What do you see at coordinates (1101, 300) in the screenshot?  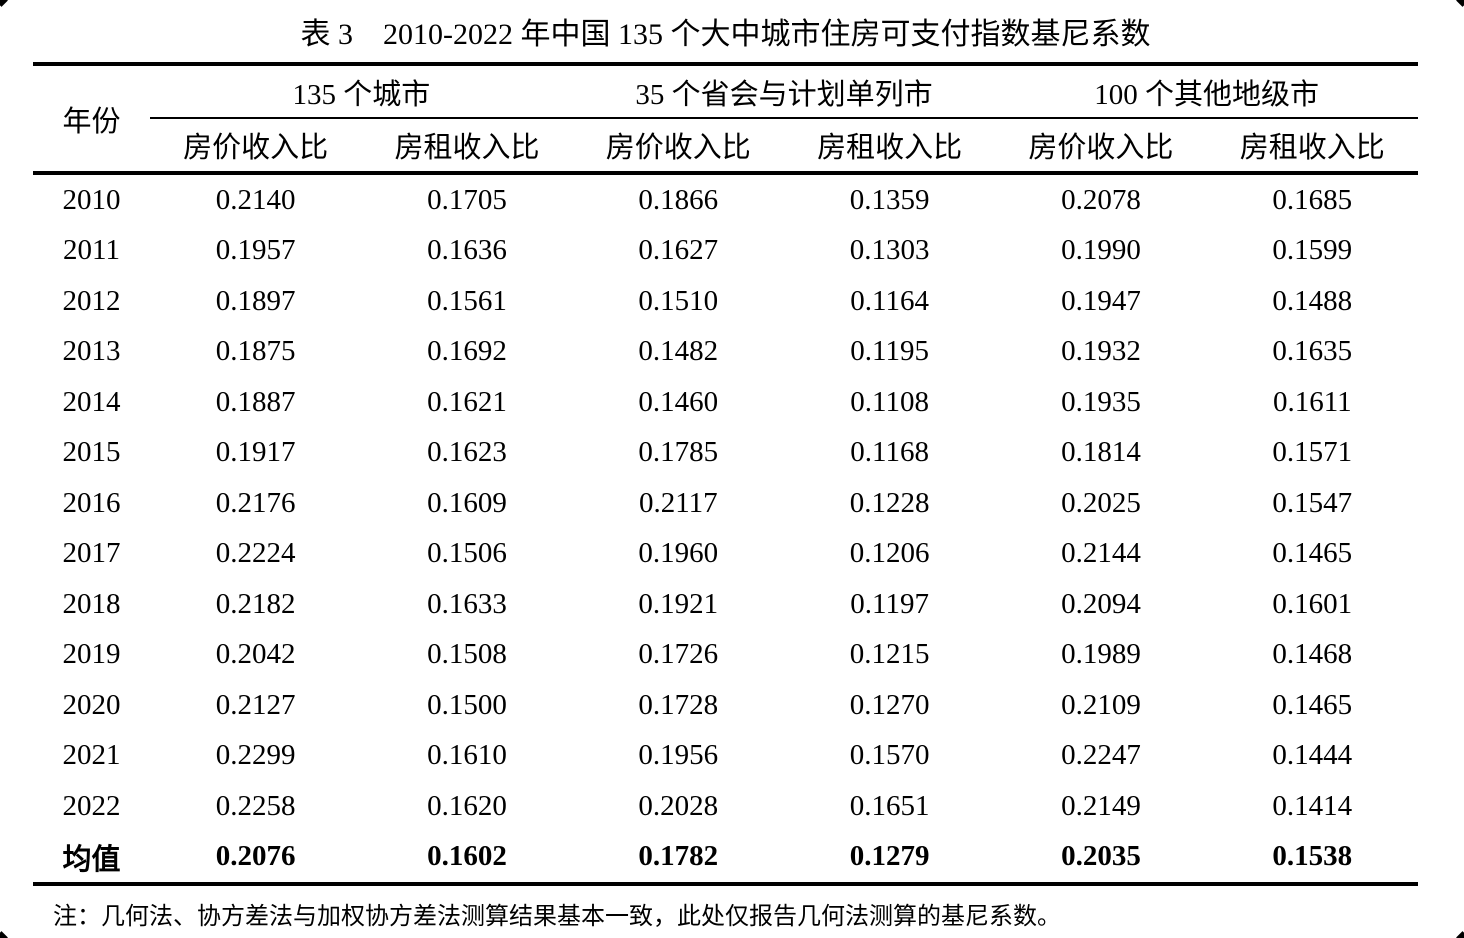 I see `value-cell: 0.1947` at bounding box center [1101, 300].